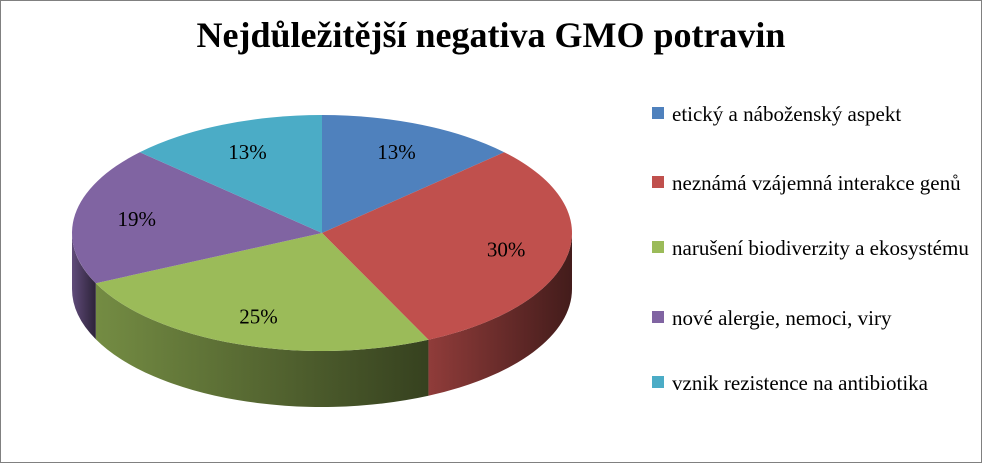 The height and width of the screenshot is (463, 982). Describe the element at coordinates (816, 183) in the screenshot. I see `legend-label: neznámá vzájemná interakce genů` at that location.